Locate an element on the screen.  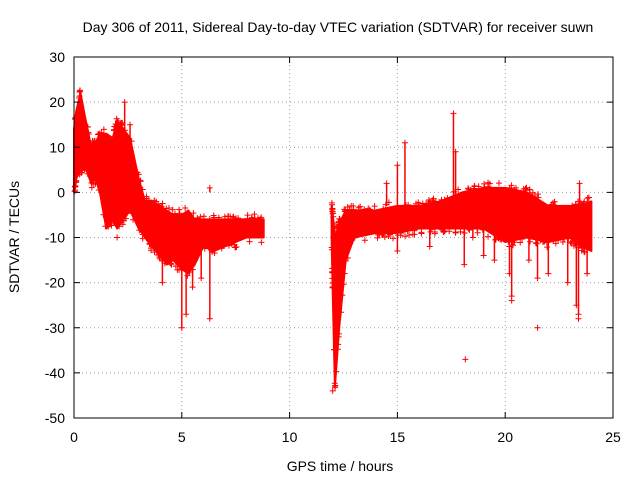
x-tick-label: 10 is located at coordinates (290, 437).